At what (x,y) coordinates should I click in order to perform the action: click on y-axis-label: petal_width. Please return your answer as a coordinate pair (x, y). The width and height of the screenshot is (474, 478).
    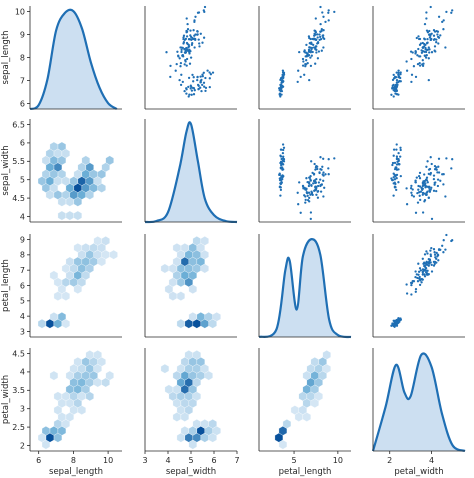
    Looking at the image, I should click on (6, 399).